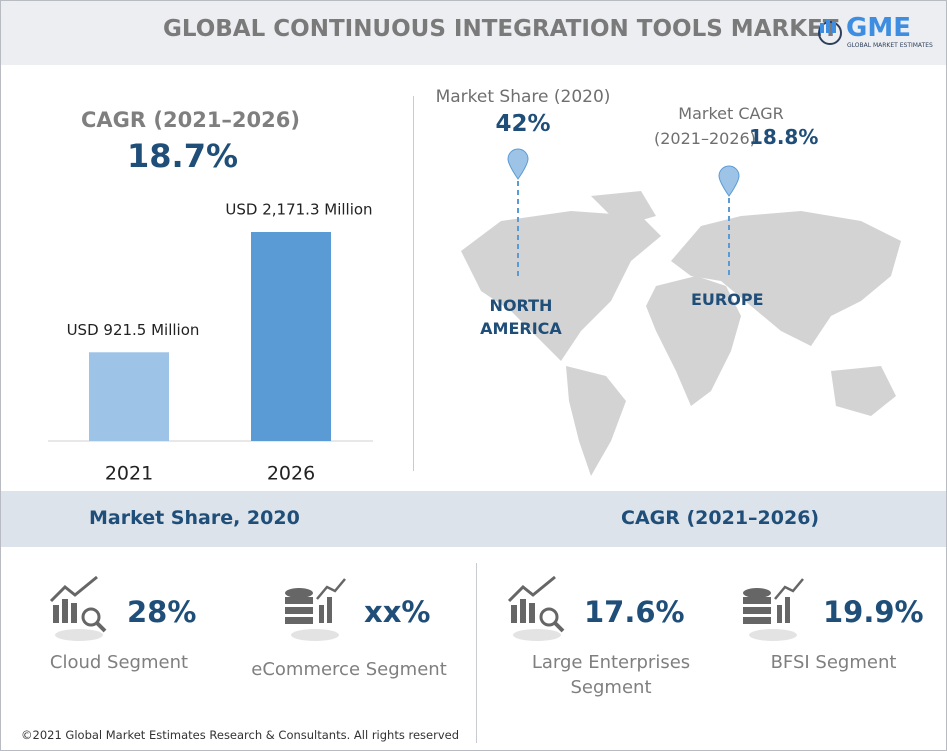  Describe the element at coordinates (133, 330) in the screenshot. I see `value-label: USD 921.5 Million` at that location.